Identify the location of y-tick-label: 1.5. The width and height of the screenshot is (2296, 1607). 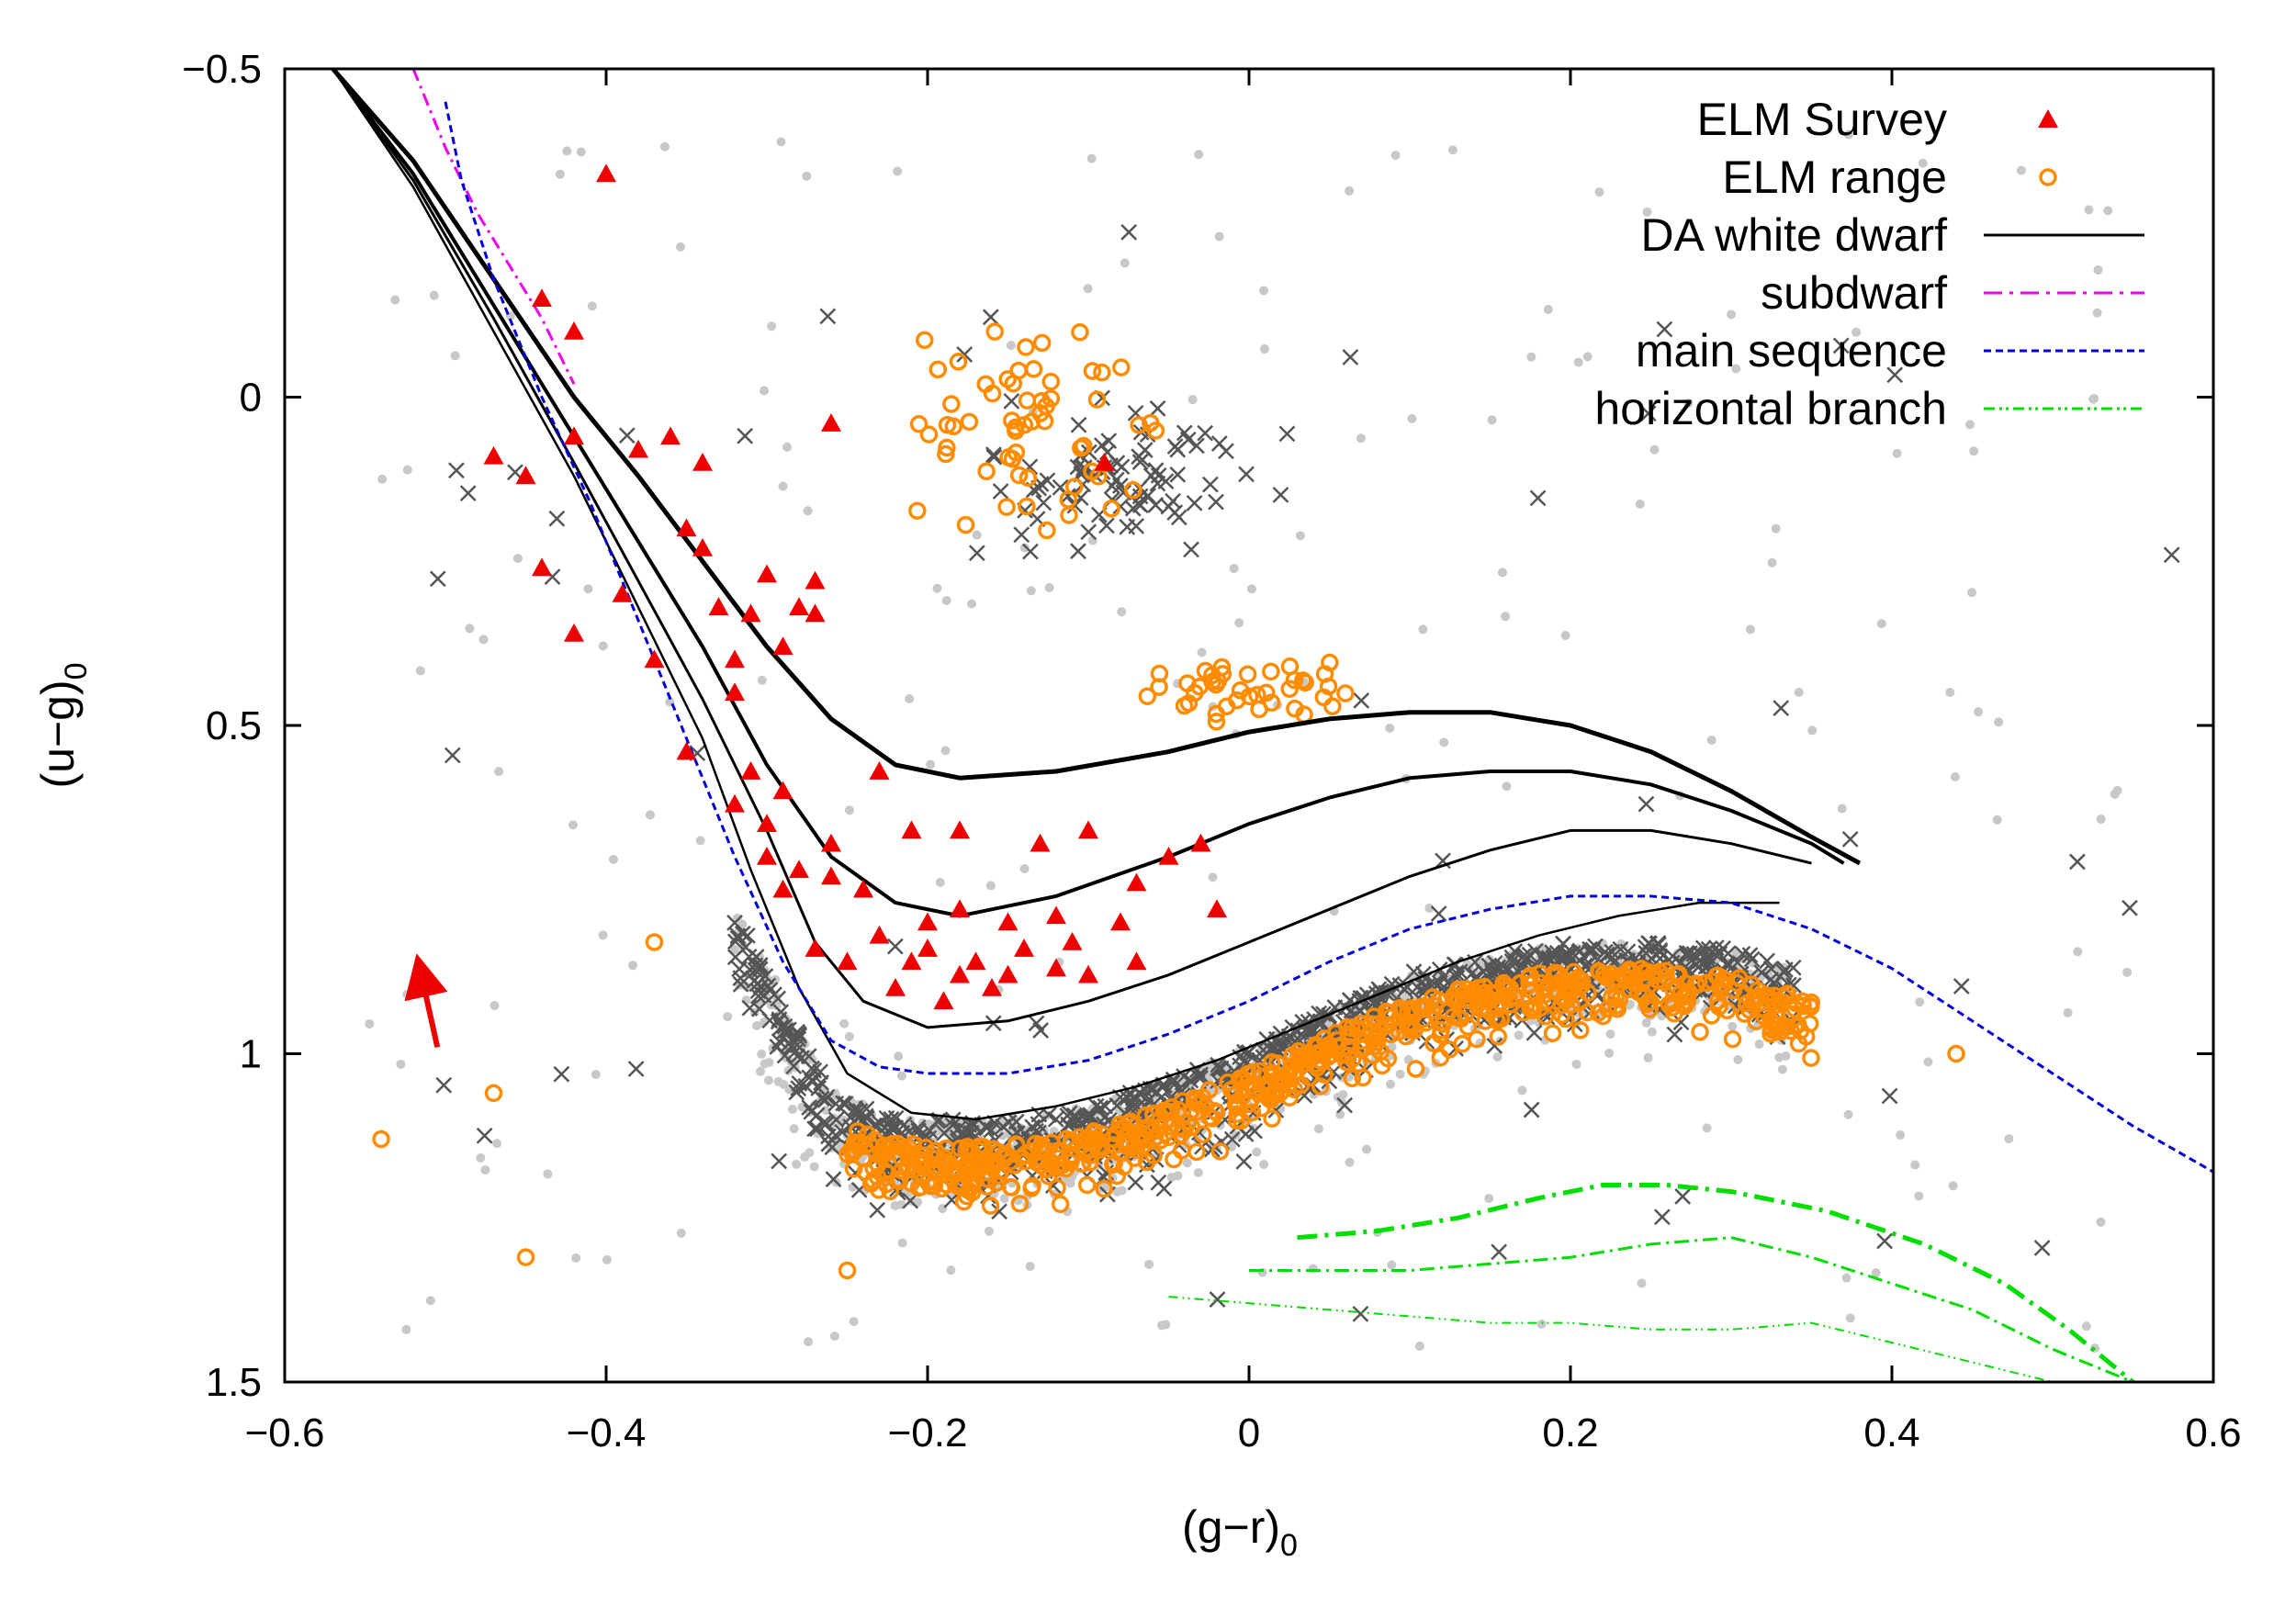
(234, 1382).